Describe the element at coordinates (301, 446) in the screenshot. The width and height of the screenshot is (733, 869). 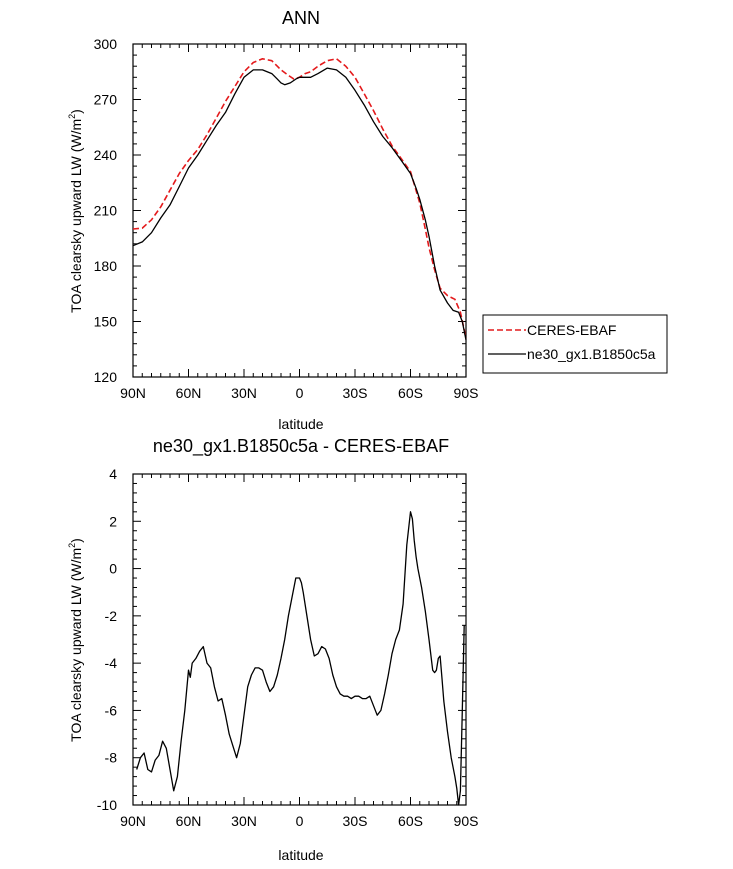
I see `panel-title: ne30_gx1.B1850c5a - CERES-EBAF` at that location.